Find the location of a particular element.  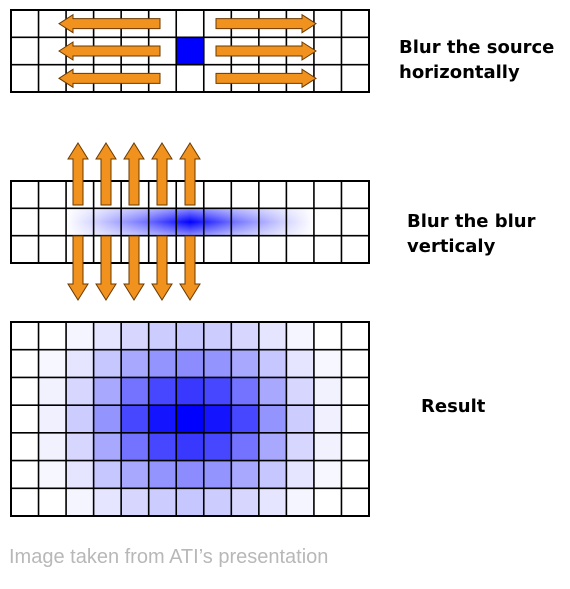

step3-label-line1: Result is located at coordinates (453, 406).